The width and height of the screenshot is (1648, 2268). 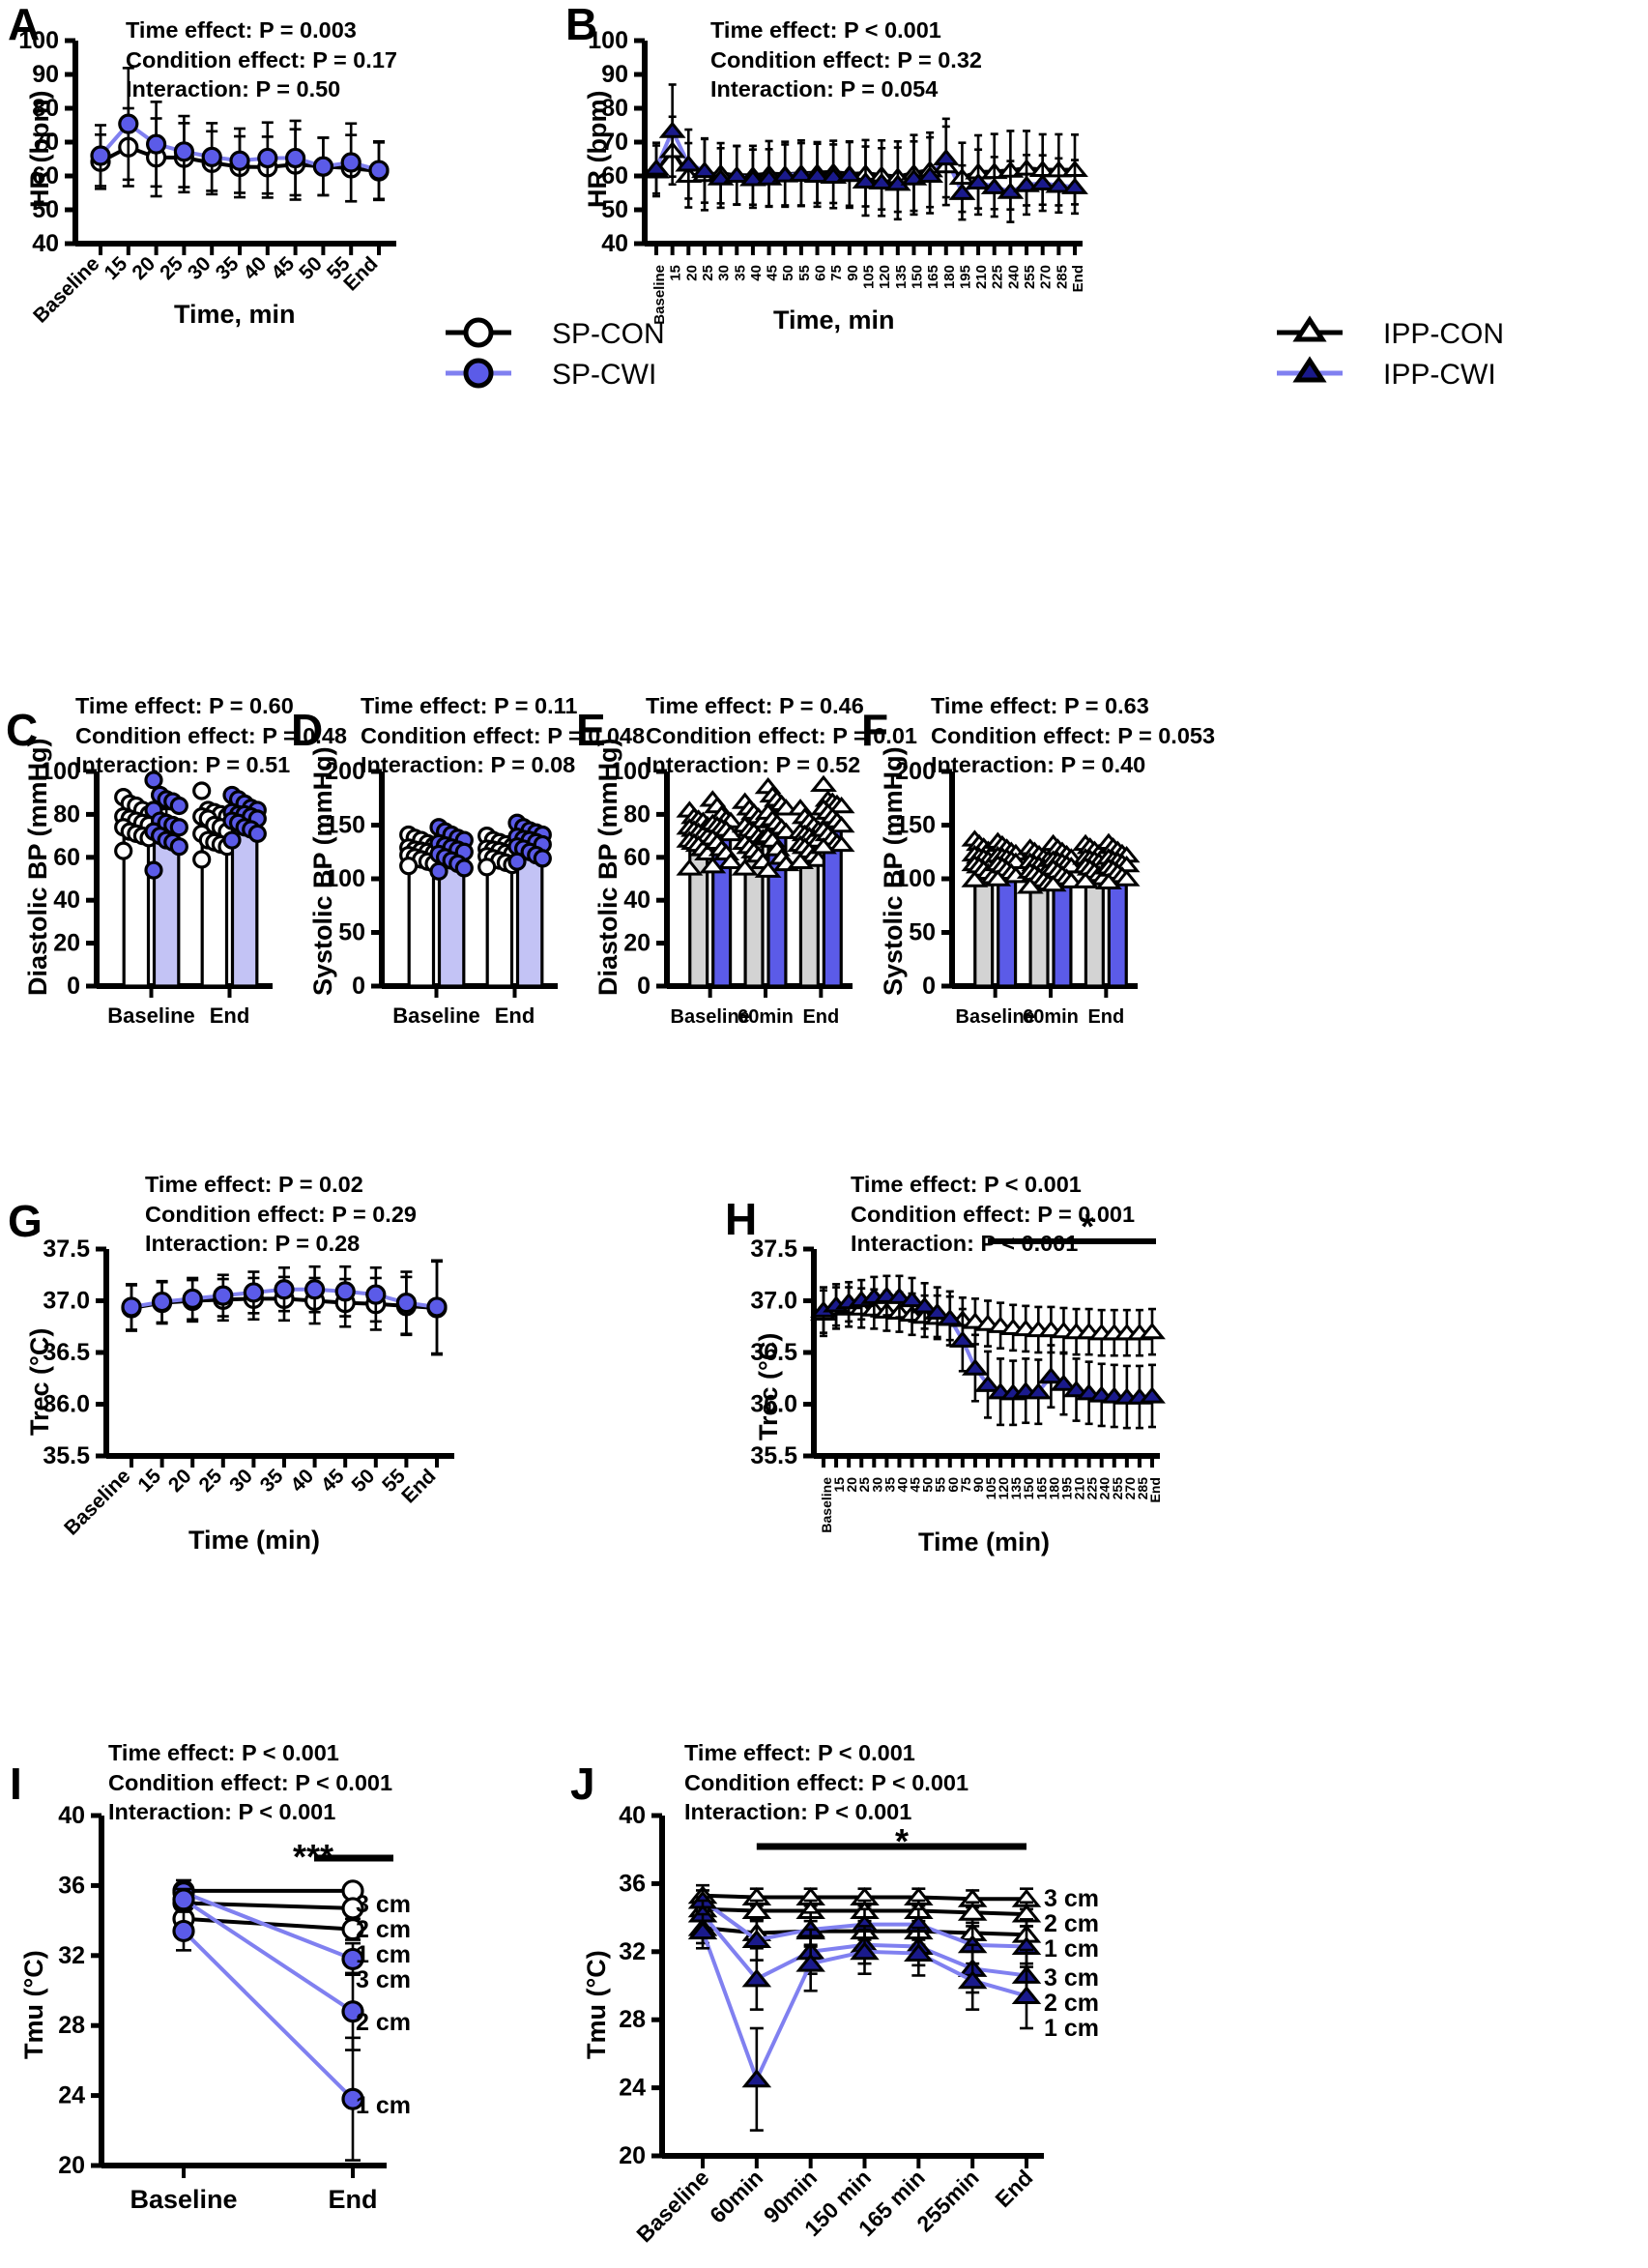 What do you see at coordinates (955, 1352) in the screenshot?
I see `axes: 35.5 36.0 36.5 37.0 37.5` at bounding box center [955, 1352].